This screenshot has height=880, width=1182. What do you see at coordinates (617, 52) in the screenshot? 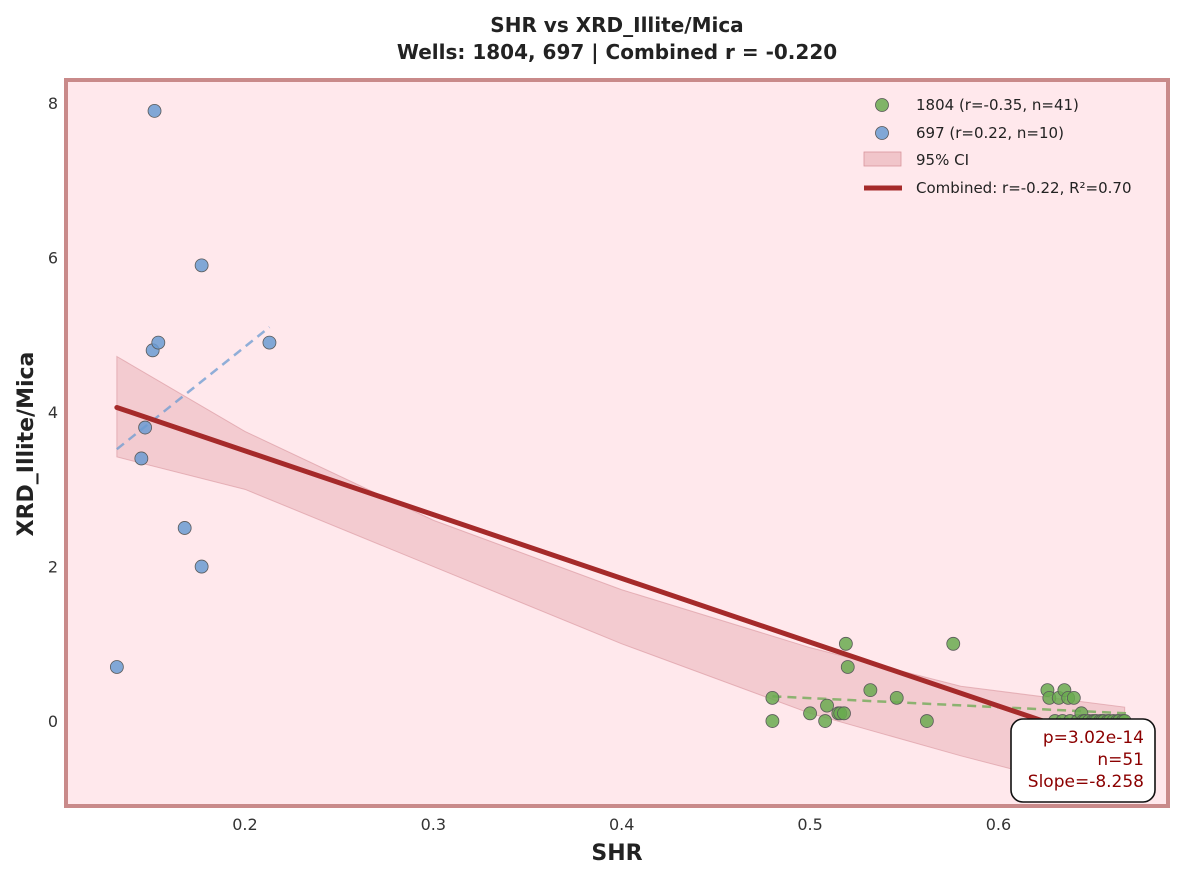
I see `chart-subtitle: Wells: 1804, 697 | Combined r = -0.220` at bounding box center [617, 52].